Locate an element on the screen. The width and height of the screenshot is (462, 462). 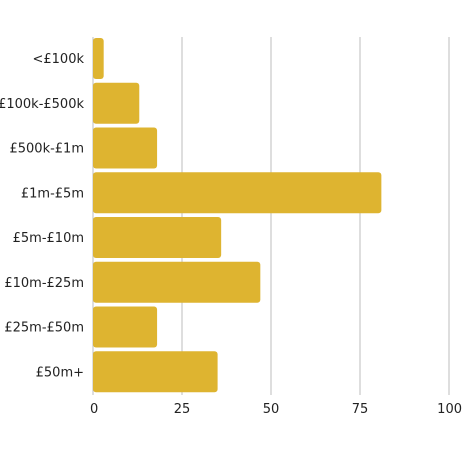
x-tick-label: 0 is located at coordinates (94, 409).